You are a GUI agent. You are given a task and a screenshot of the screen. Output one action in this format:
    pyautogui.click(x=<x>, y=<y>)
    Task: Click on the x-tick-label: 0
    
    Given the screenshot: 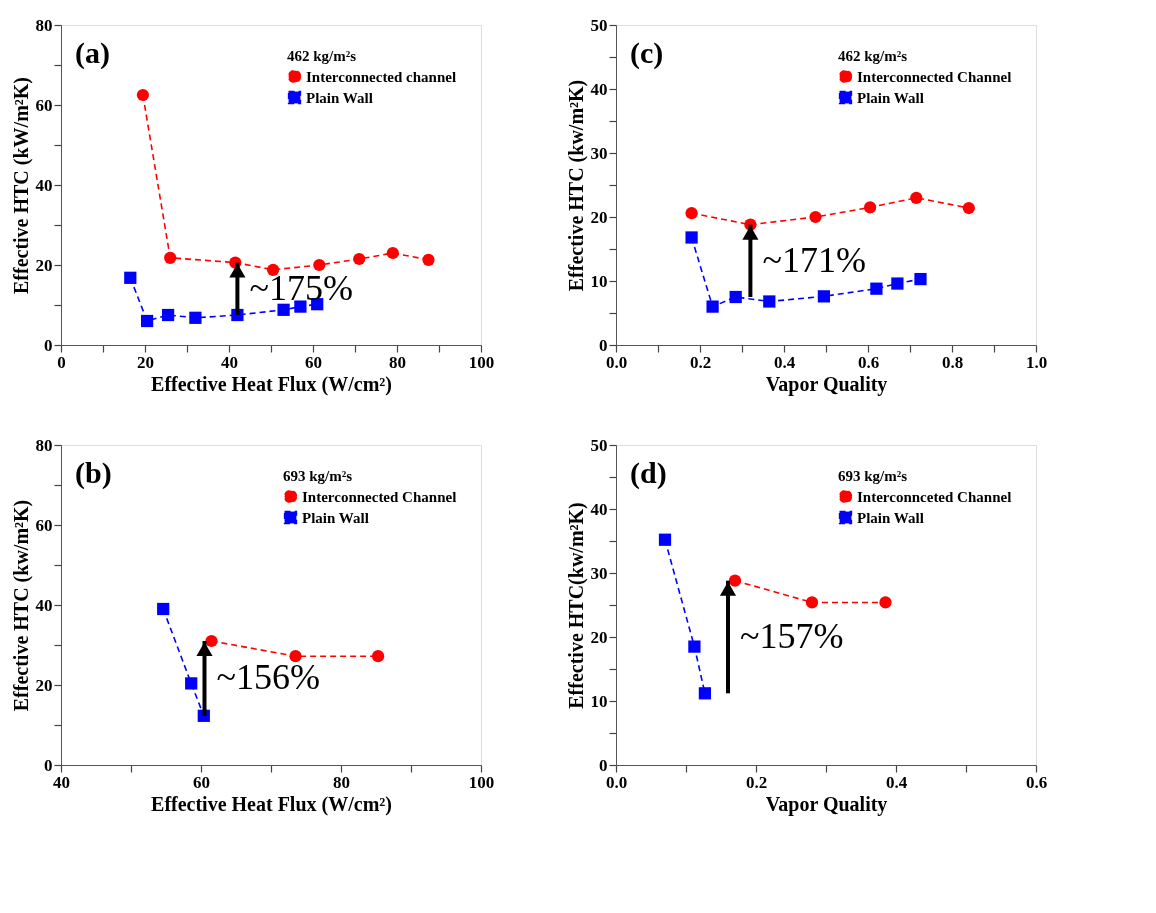 What is the action you would take?
    pyautogui.click(x=61, y=362)
    